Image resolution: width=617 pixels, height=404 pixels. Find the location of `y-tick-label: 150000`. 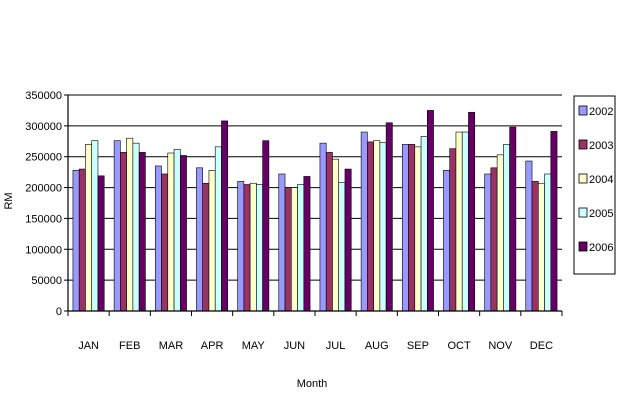

y-tick-label: 150000 is located at coordinates (43, 219).